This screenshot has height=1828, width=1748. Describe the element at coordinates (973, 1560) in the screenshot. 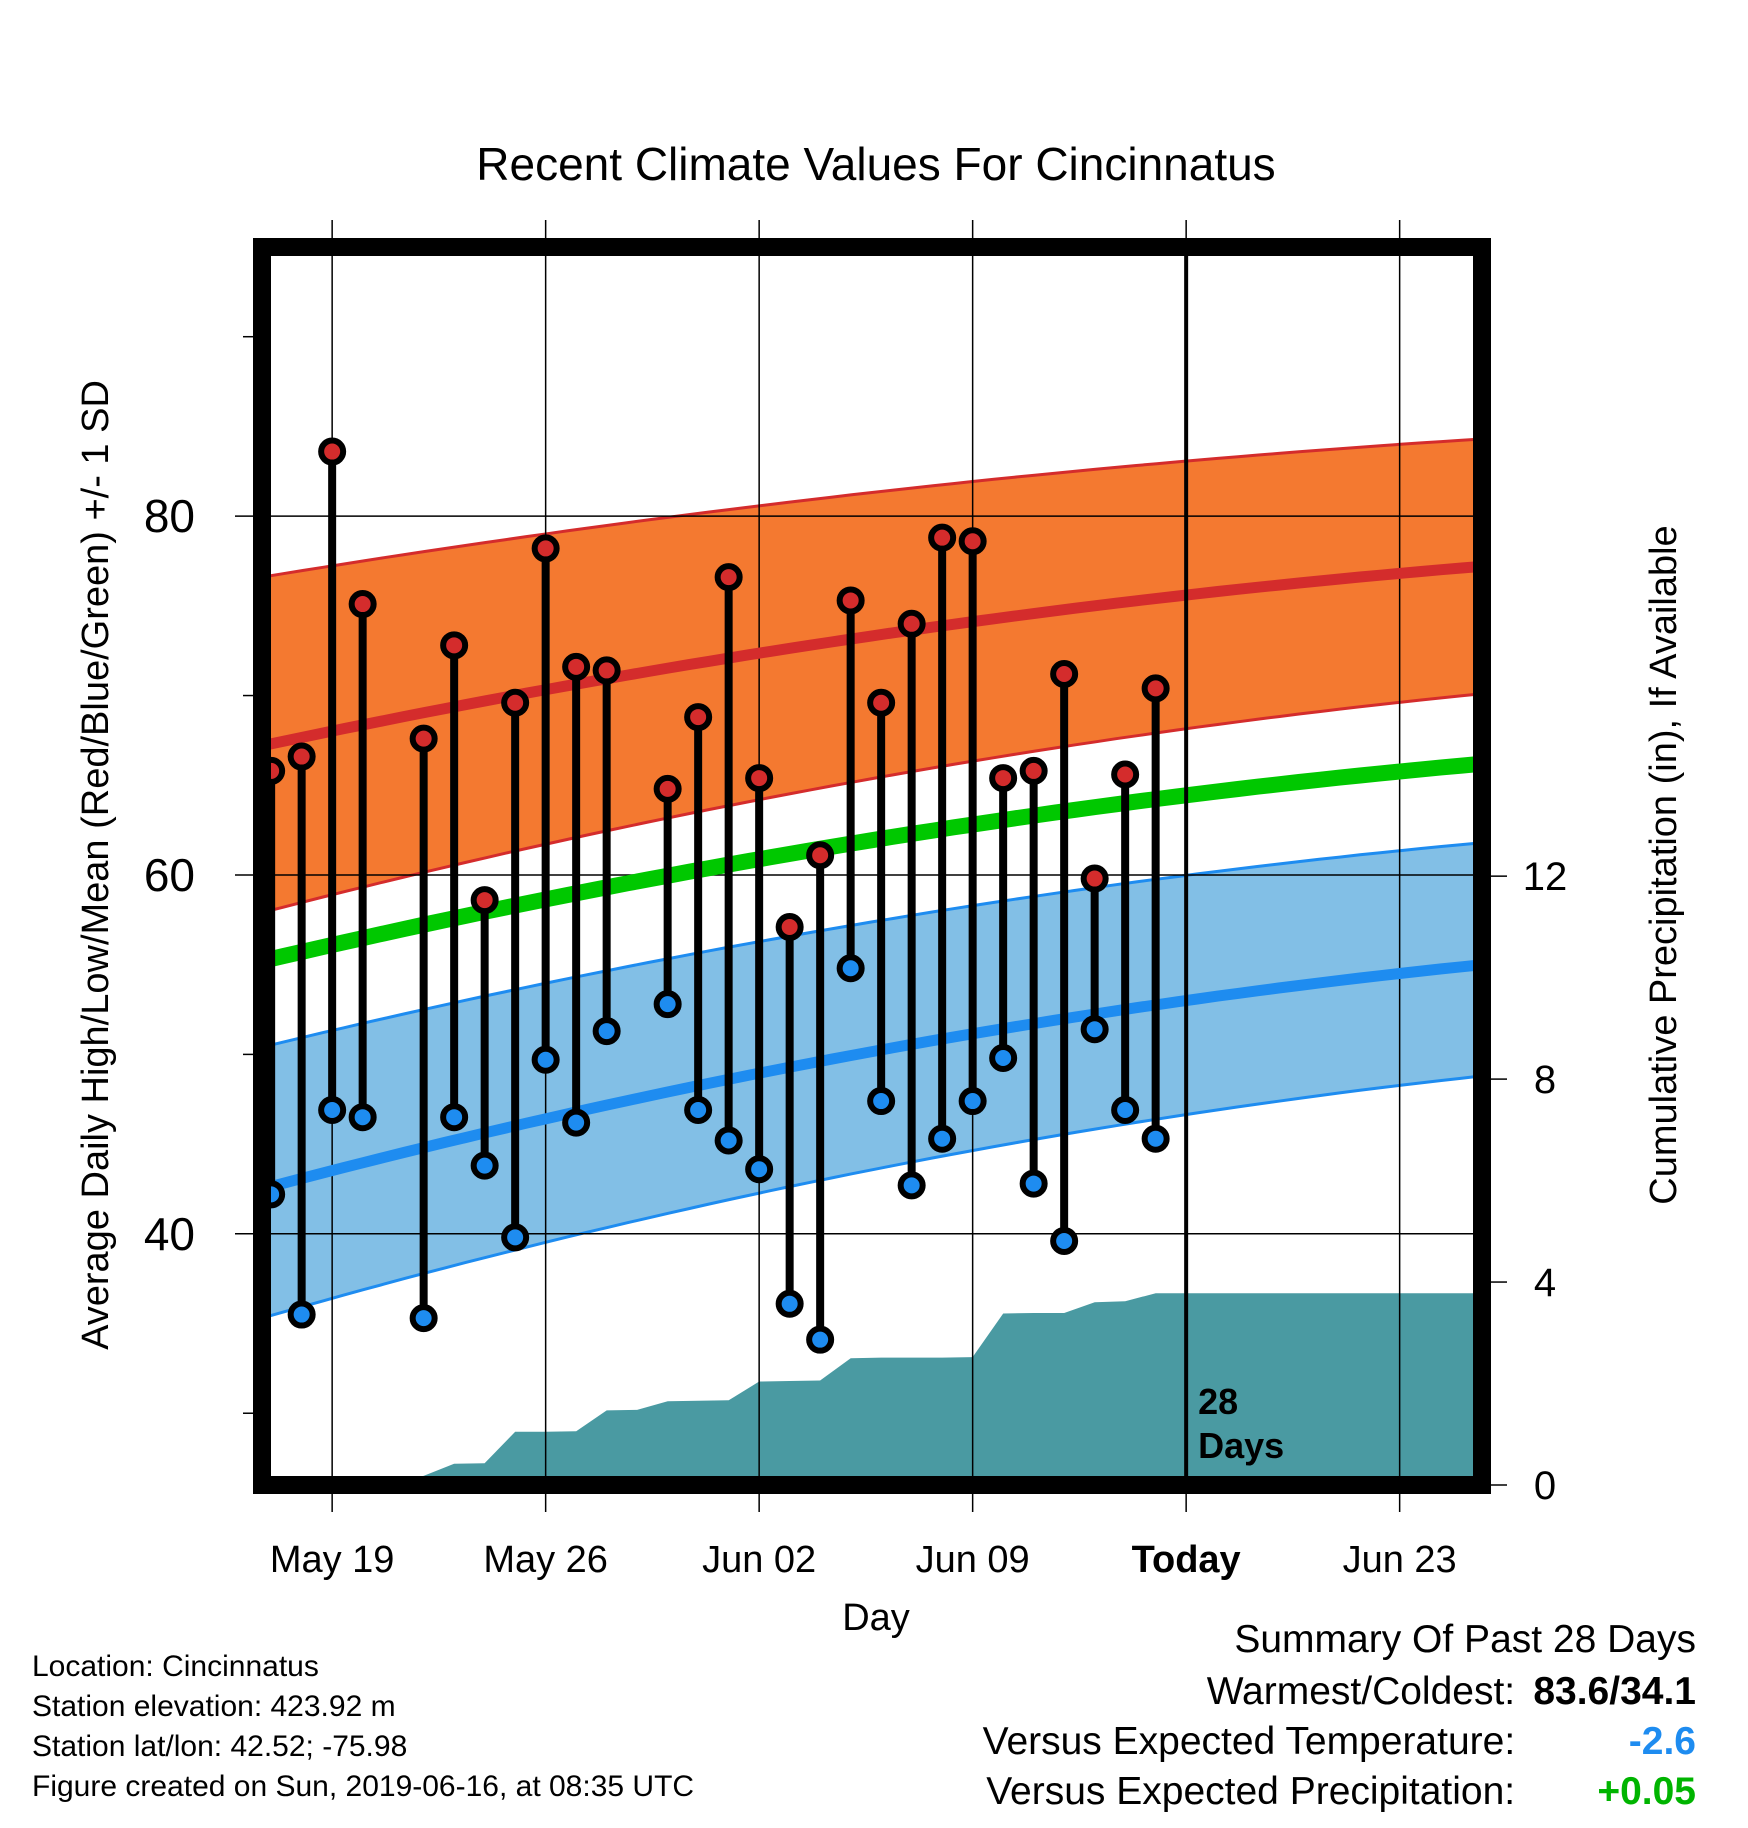

I see `x-tick-label: Jun 09` at that location.